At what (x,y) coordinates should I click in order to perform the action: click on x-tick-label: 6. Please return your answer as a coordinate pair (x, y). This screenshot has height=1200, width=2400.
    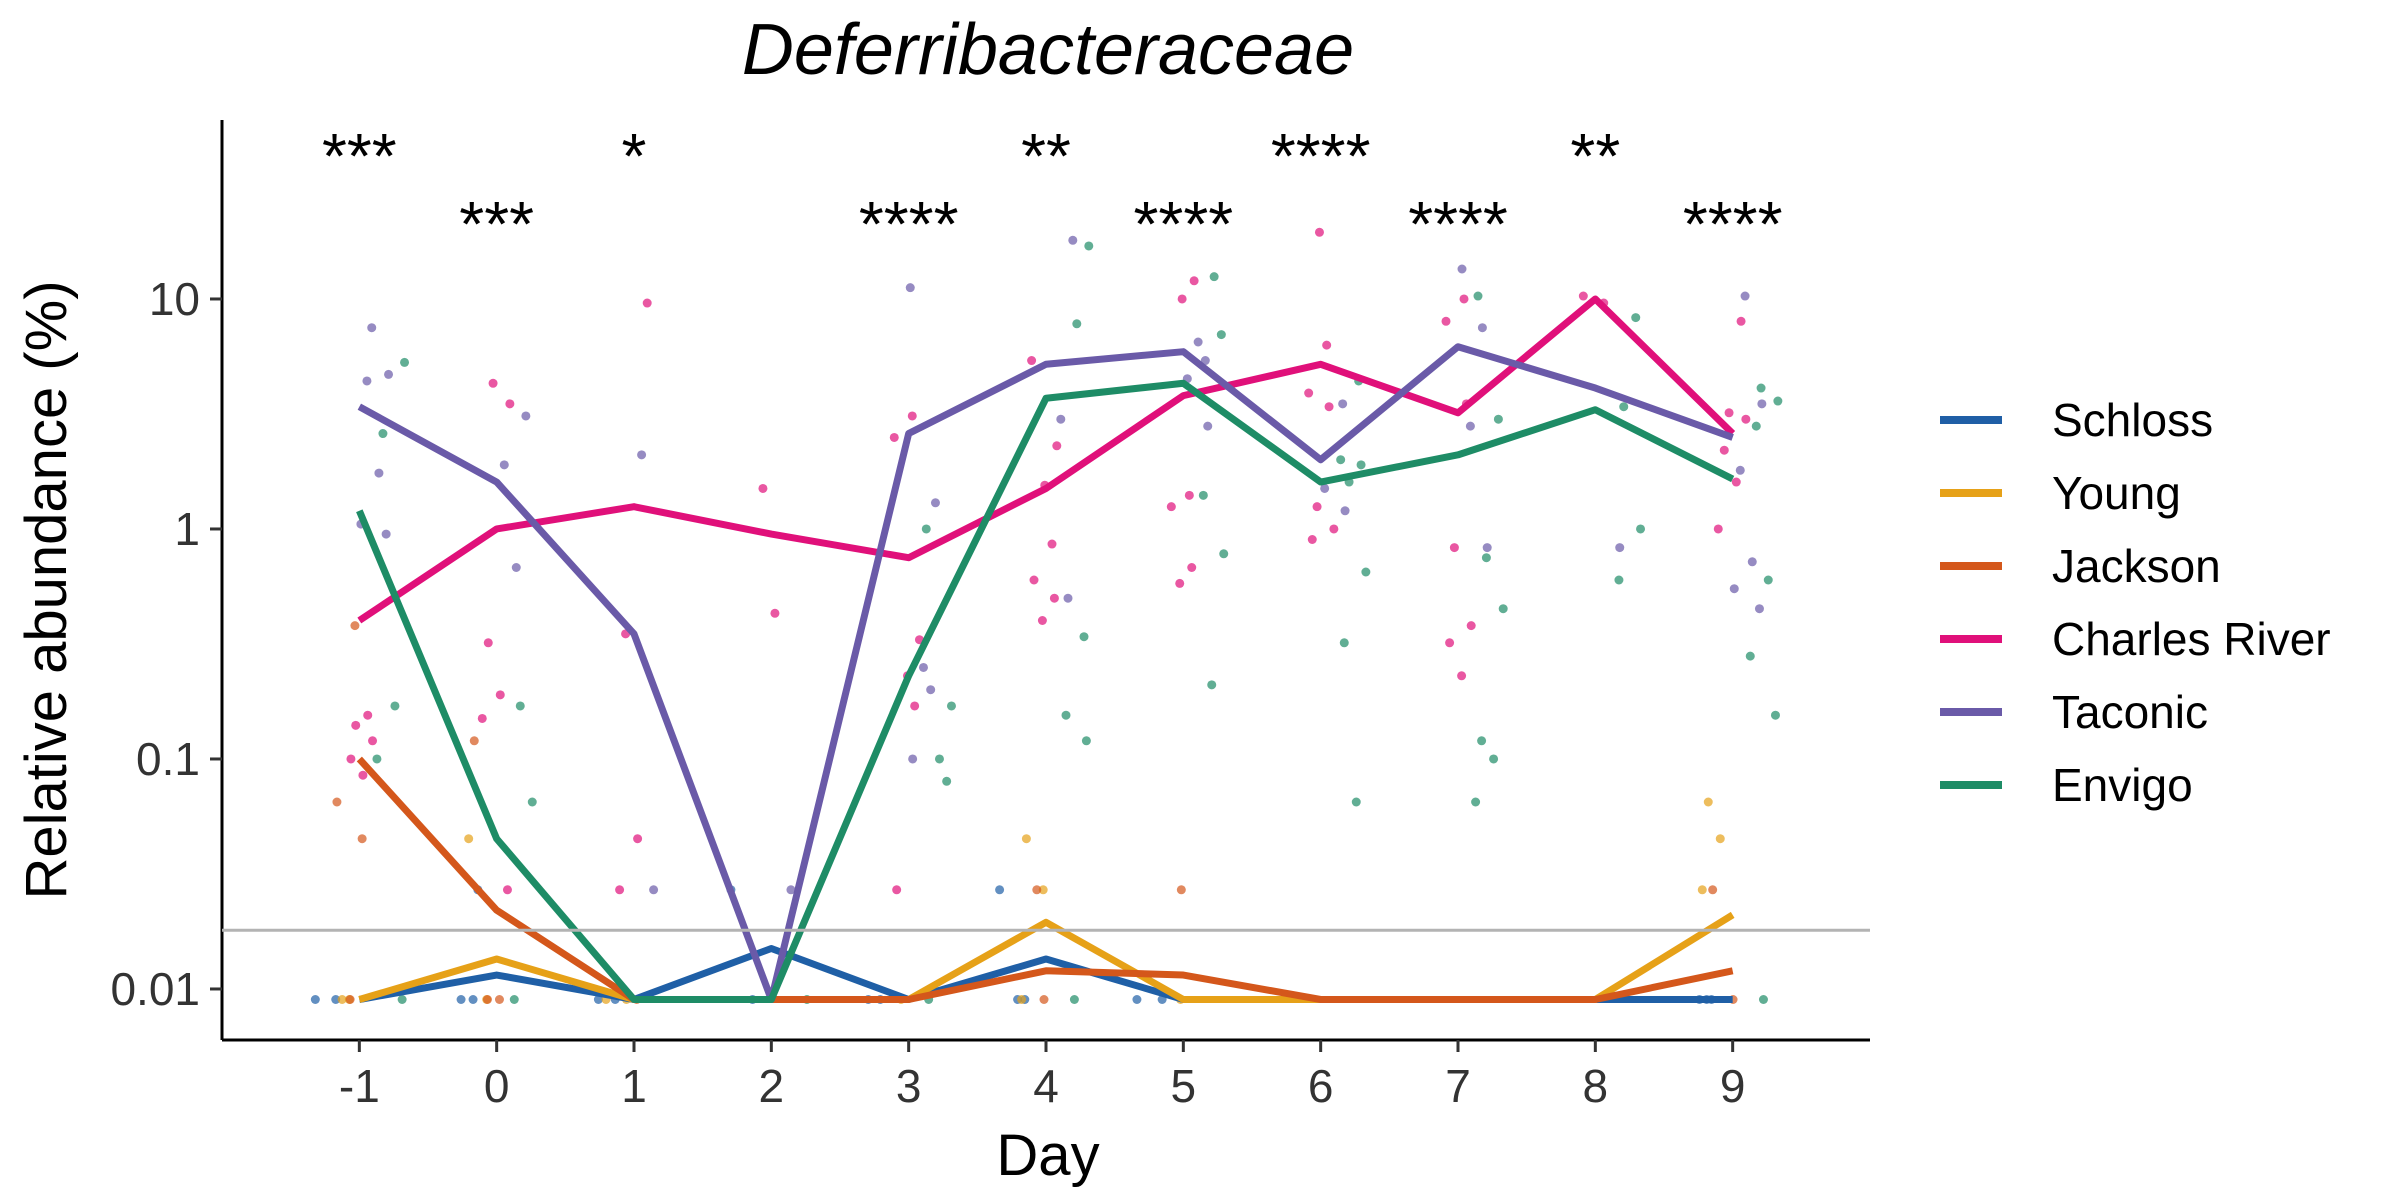
    Looking at the image, I should click on (1321, 1086).